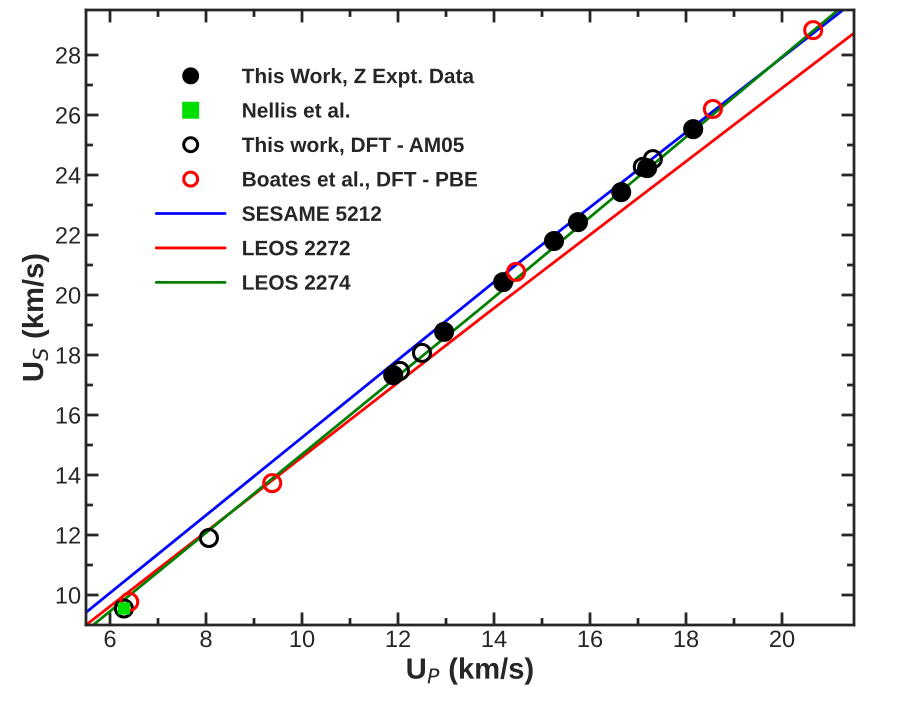  Describe the element at coordinates (68, 115) in the screenshot. I see `y-tick-label: 26` at that location.